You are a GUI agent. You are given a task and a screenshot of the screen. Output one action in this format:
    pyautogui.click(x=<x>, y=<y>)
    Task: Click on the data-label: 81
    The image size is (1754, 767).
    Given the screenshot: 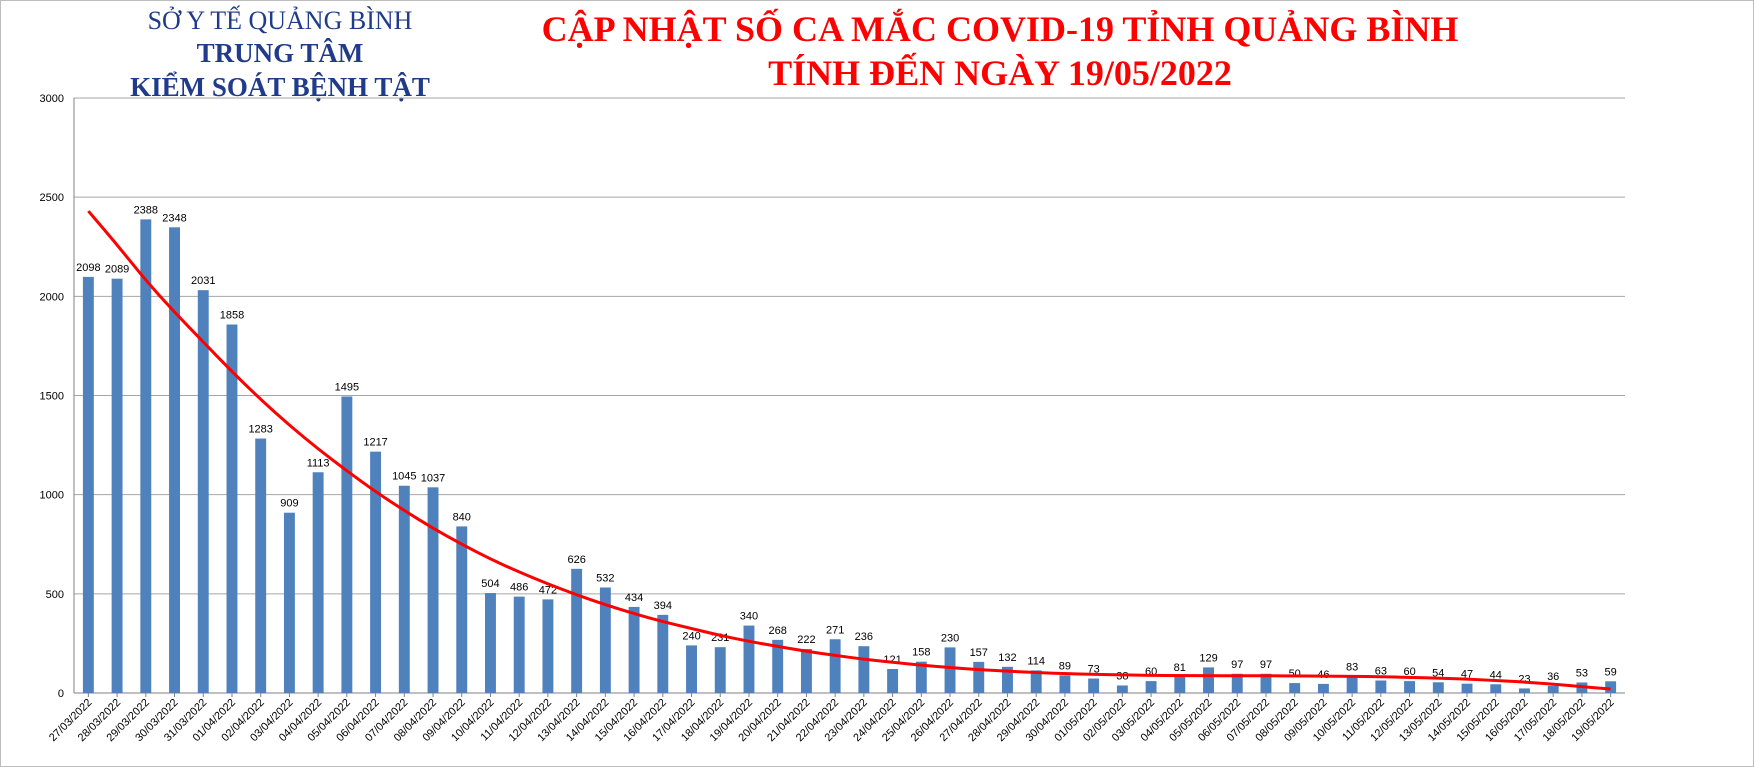 What is the action you would take?
    pyautogui.click(x=1180, y=668)
    